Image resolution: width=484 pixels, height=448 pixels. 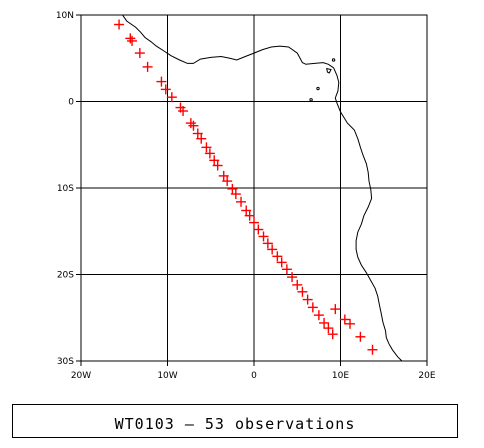 I want to click on map-caption: WT0103 — 53 observations, so click(x=235, y=424).